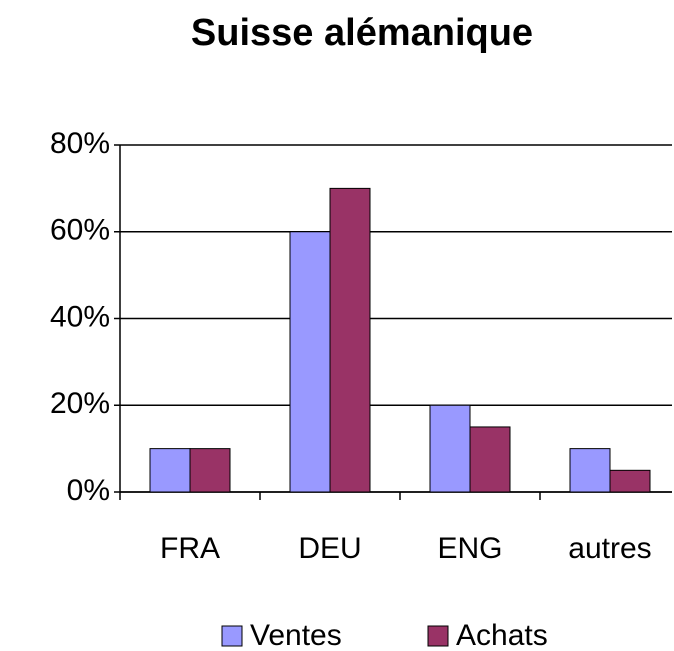  What do you see at coordinates (80, 230) in the screenshot?
I see `y-tick-label: 60%` at bounding box center [80, 230].